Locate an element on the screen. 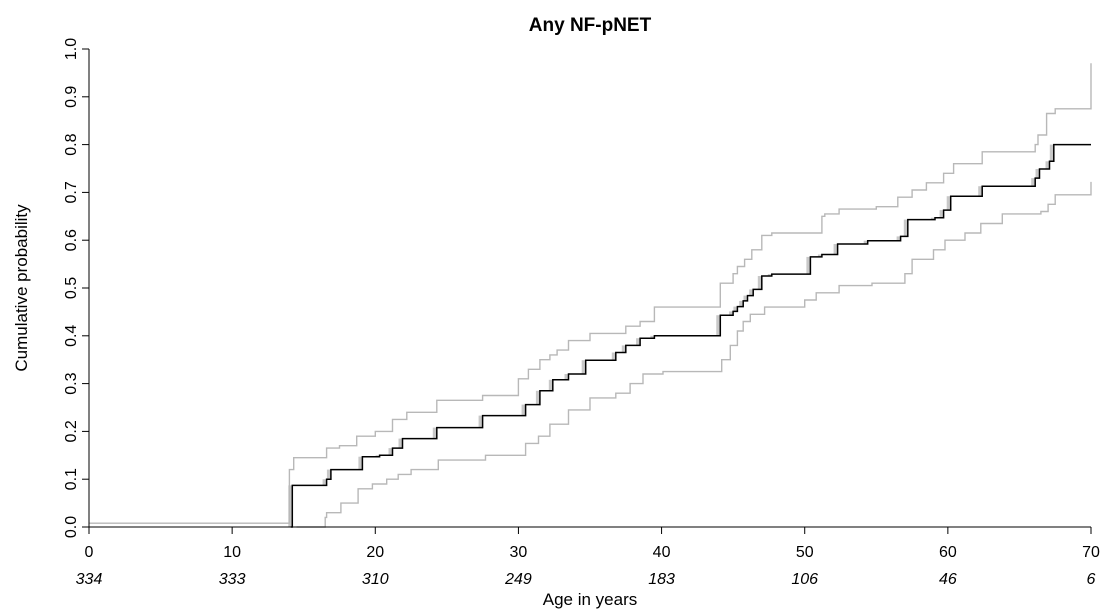 The height and width of the screenshot is (610, 1102). x-tick-label: 10 is located at coordinates (232, 552).